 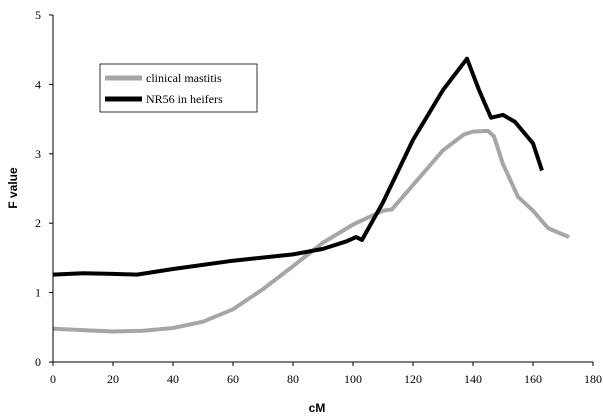 I want to click on legend-box, so click(x=178, y=88).